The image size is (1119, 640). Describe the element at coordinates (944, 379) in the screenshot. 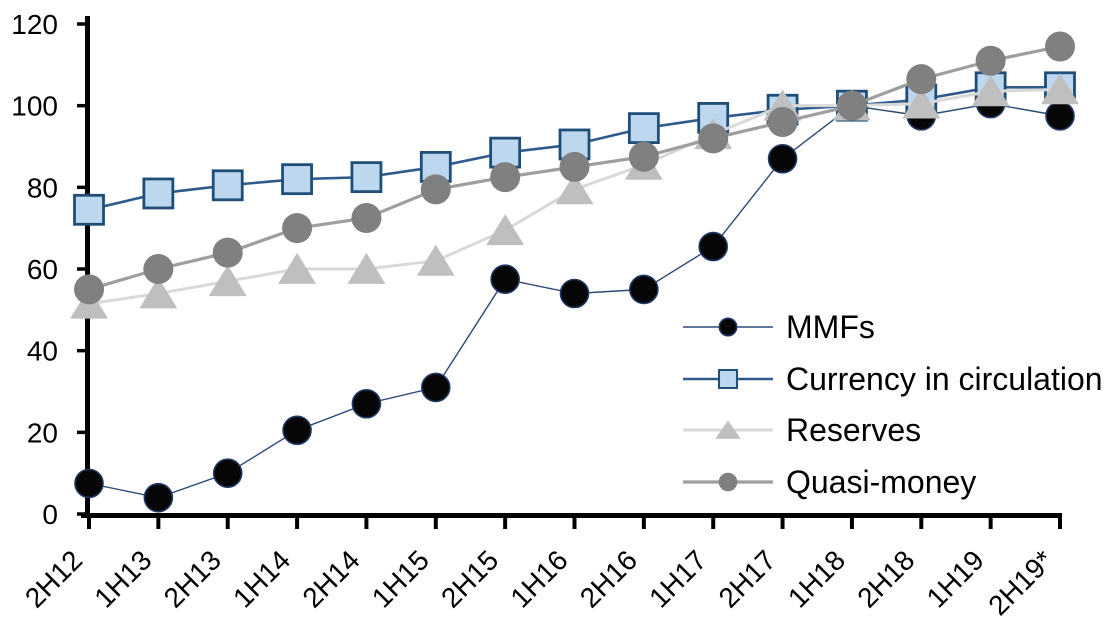

I see `legend-label: Currency in circulation` at that location.